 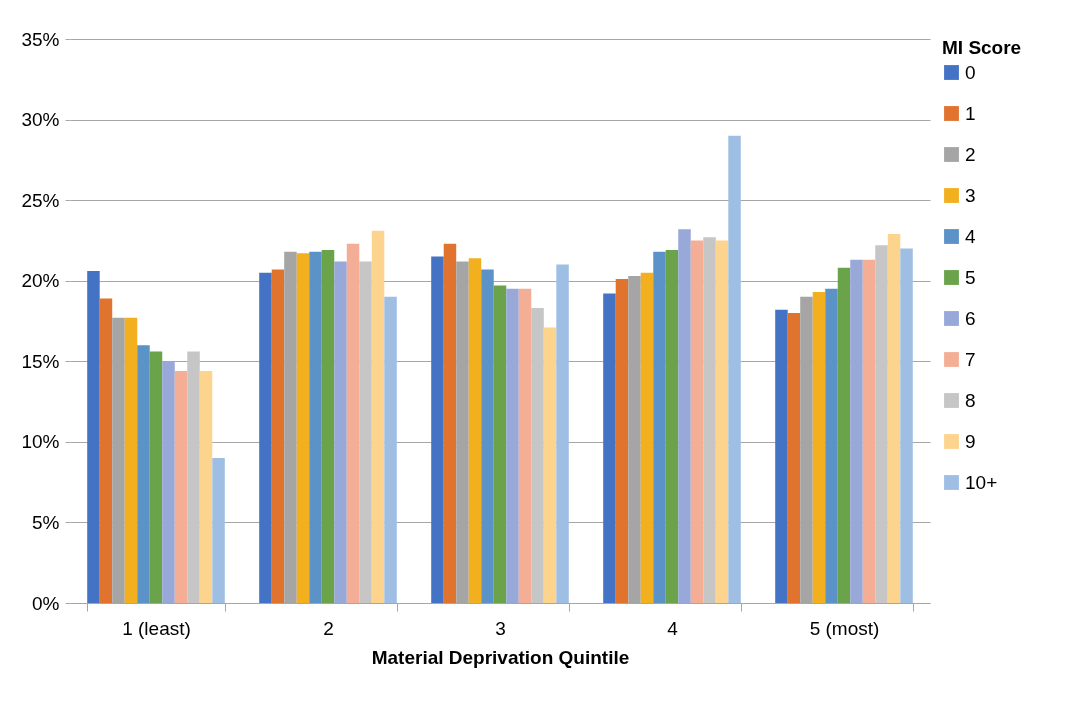 What do you see at coordinates (981, 482) in the screenshot?
I see `legend-label: 10+` at bounding box center [981, 482].